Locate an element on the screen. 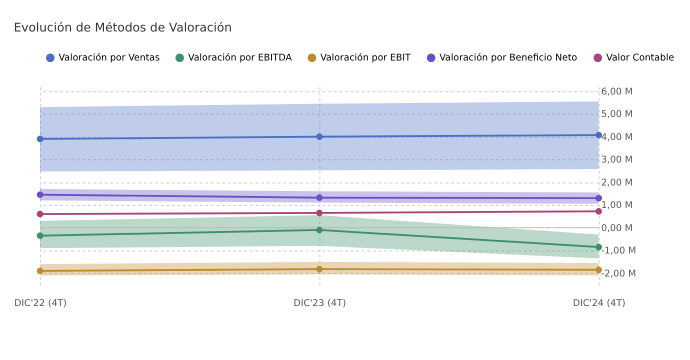  legend-label: Valoración por EBITDA is located at coordinates (240, 58).